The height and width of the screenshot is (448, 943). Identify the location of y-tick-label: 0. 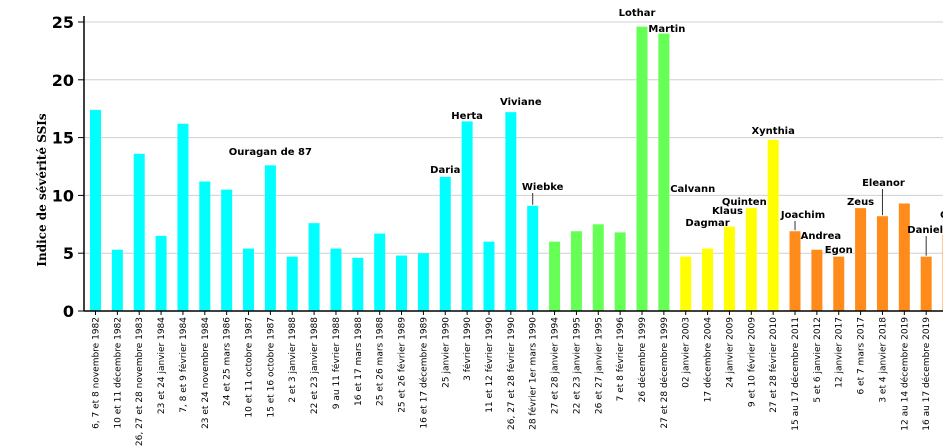
(68, 311).